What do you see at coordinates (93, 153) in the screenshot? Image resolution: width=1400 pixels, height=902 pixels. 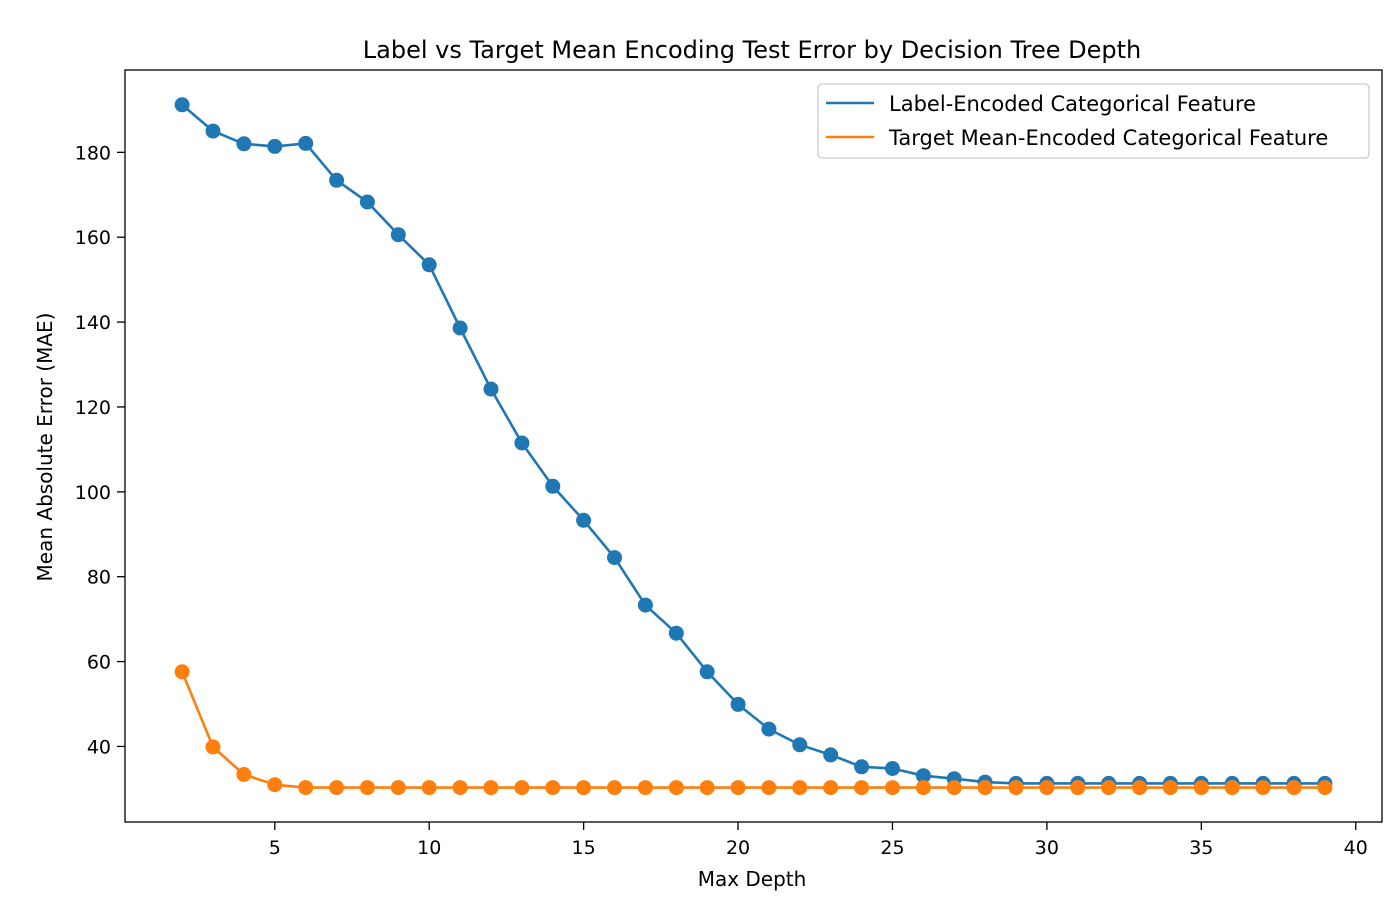 I see `y-tick-label: 180` at bounding box center [93, 153].